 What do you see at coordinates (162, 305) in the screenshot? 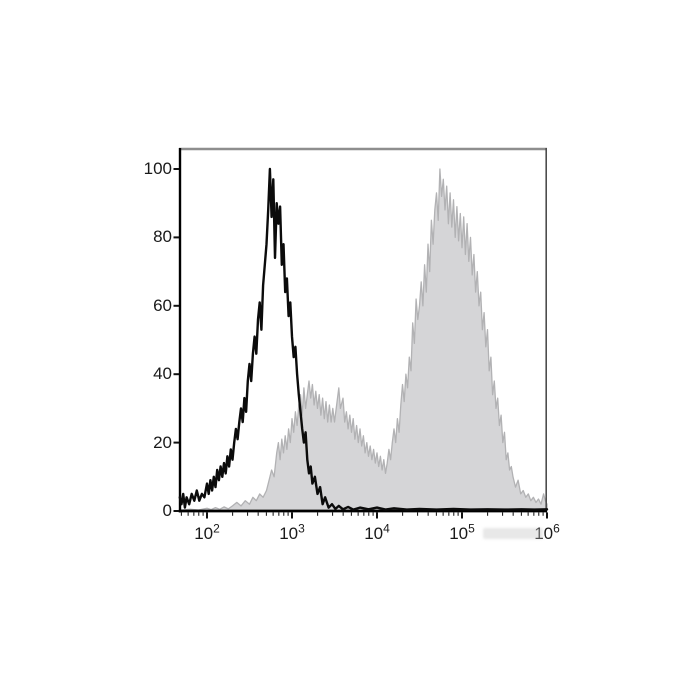
I see `y-tick-label-60: 60` at bounding box center [162, 305].